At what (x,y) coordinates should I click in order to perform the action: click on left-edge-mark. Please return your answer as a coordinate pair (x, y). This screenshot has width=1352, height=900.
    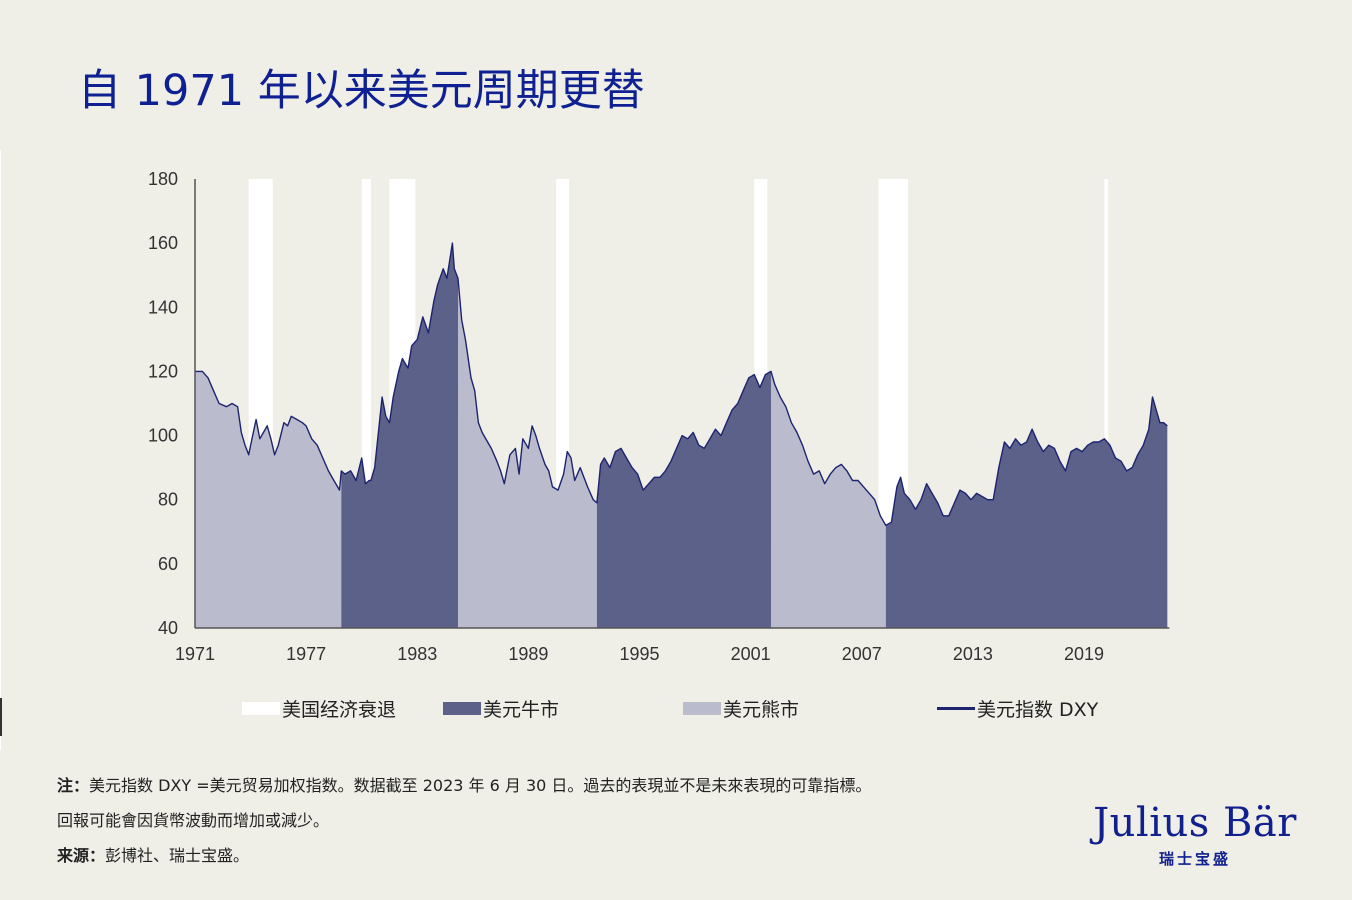
    Looking at the image, I should click on (1, 717).